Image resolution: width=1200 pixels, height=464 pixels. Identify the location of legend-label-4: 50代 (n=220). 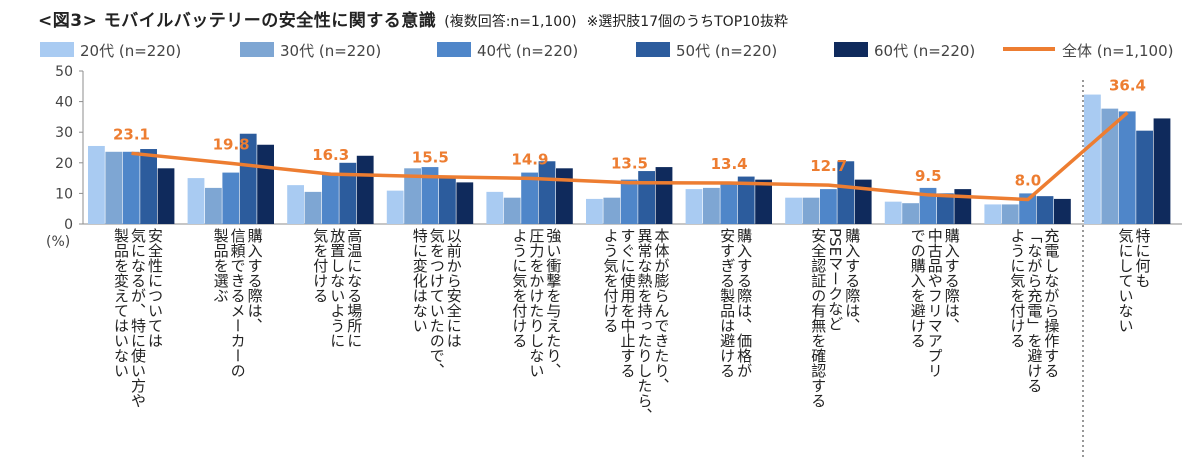
(726, 51).